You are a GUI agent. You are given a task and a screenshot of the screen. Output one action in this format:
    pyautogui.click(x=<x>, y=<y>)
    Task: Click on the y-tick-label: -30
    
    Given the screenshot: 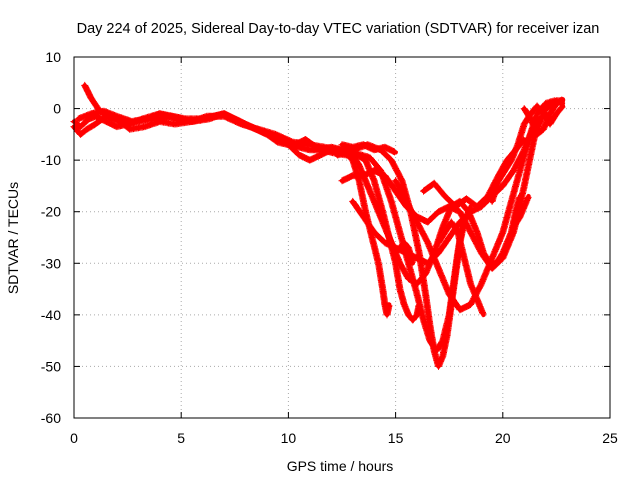 What is the action you would take?
    pyautogui.click(x=51, y=263)
    